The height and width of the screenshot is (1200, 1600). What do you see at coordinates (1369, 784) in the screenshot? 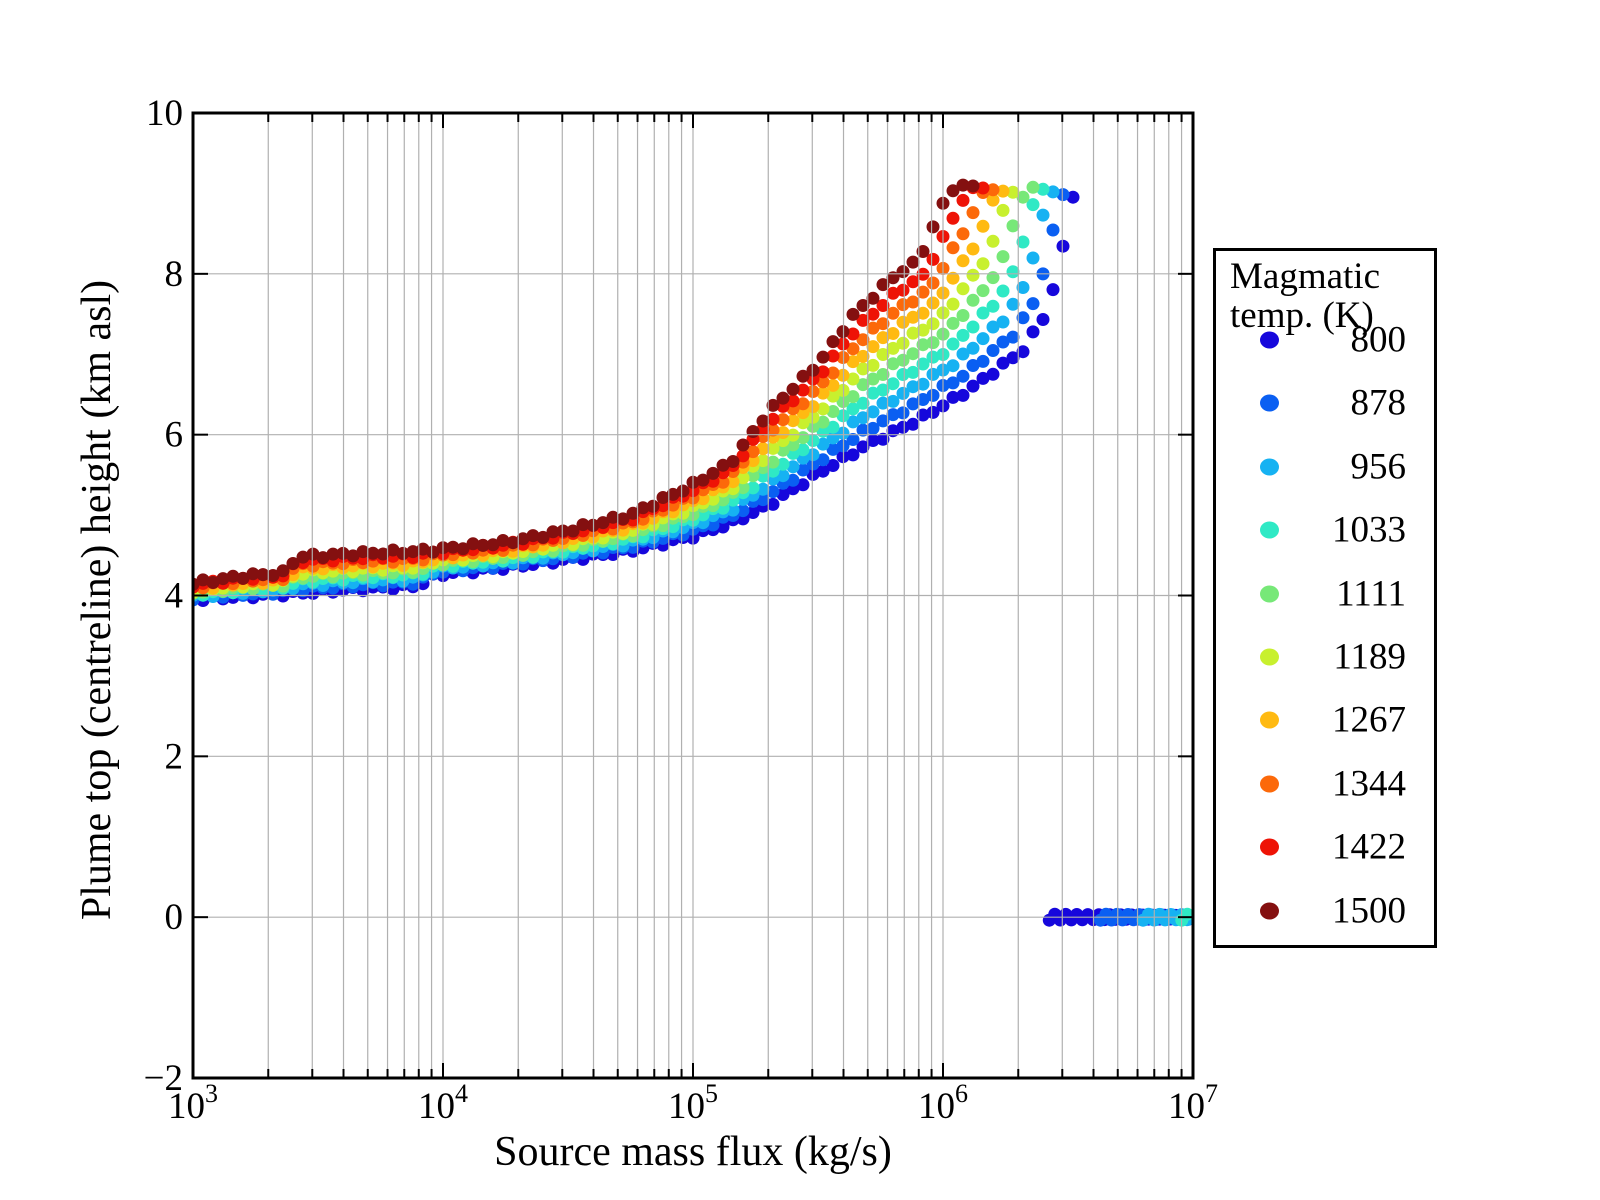
I see `legend-entry-label: 1344` at bounding box center [1369, 784].